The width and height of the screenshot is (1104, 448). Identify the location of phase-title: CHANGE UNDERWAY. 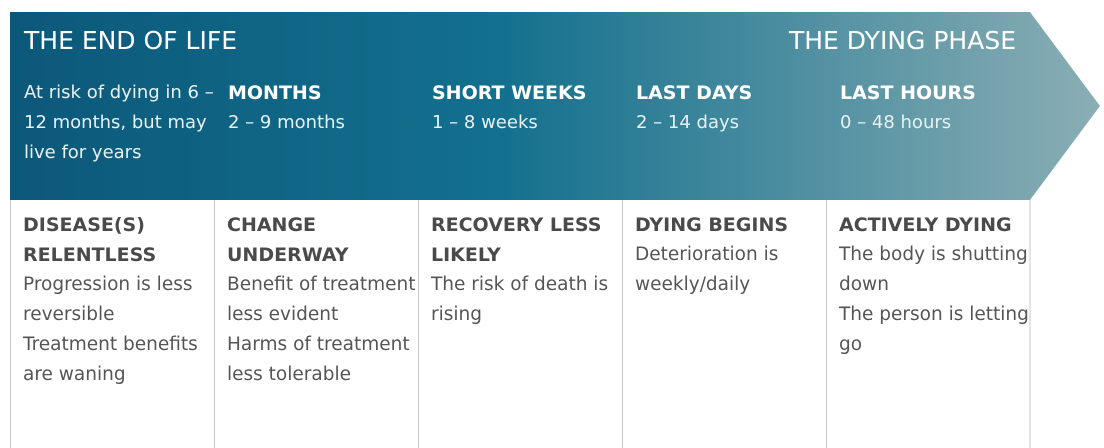
(288, 240).